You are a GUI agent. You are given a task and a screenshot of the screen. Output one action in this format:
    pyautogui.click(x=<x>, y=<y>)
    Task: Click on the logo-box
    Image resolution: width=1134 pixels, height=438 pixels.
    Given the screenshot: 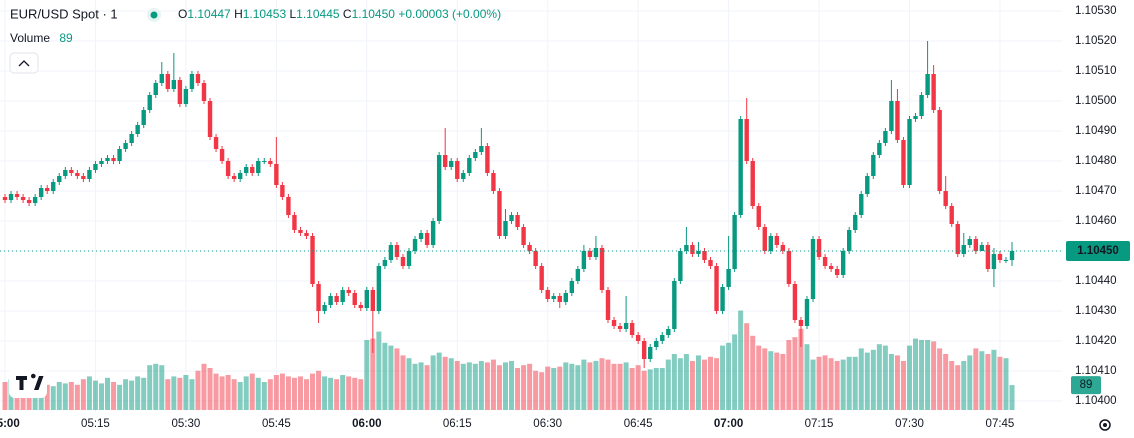 What is the action you would take?
    pyautogui.click(x=28, y=383)
    